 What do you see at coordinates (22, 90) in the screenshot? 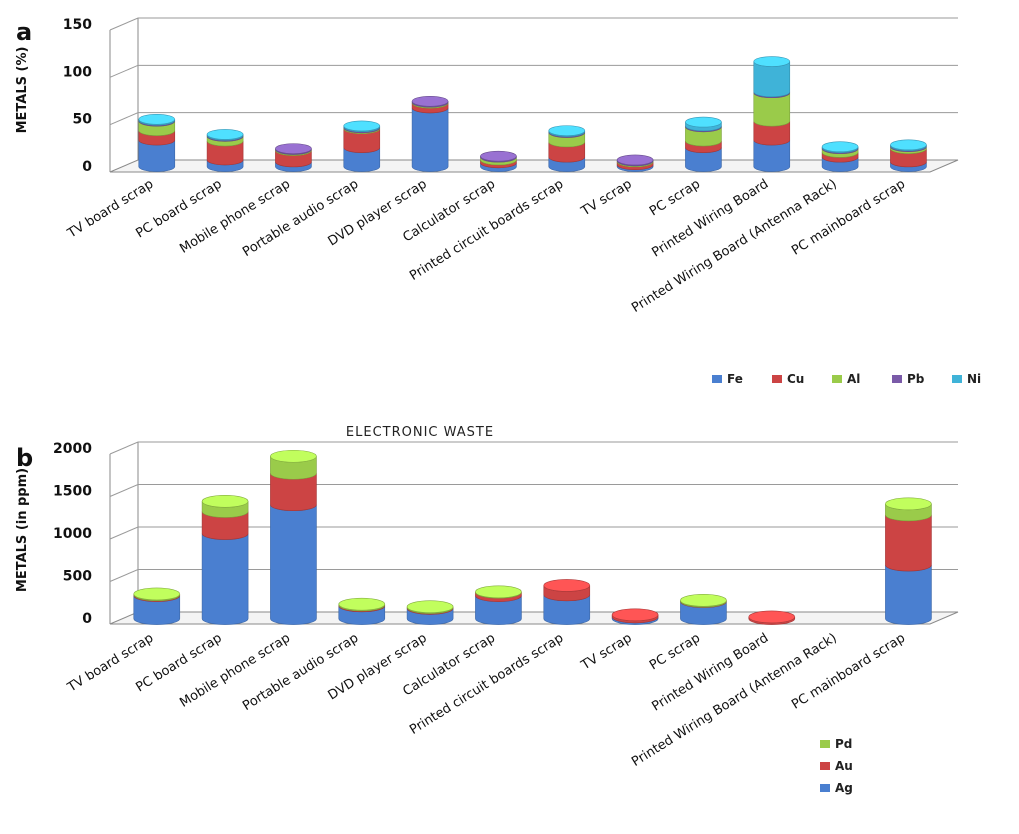
I see `y-axis-label-a: METALS (%)` at bounding box center [22, 90].